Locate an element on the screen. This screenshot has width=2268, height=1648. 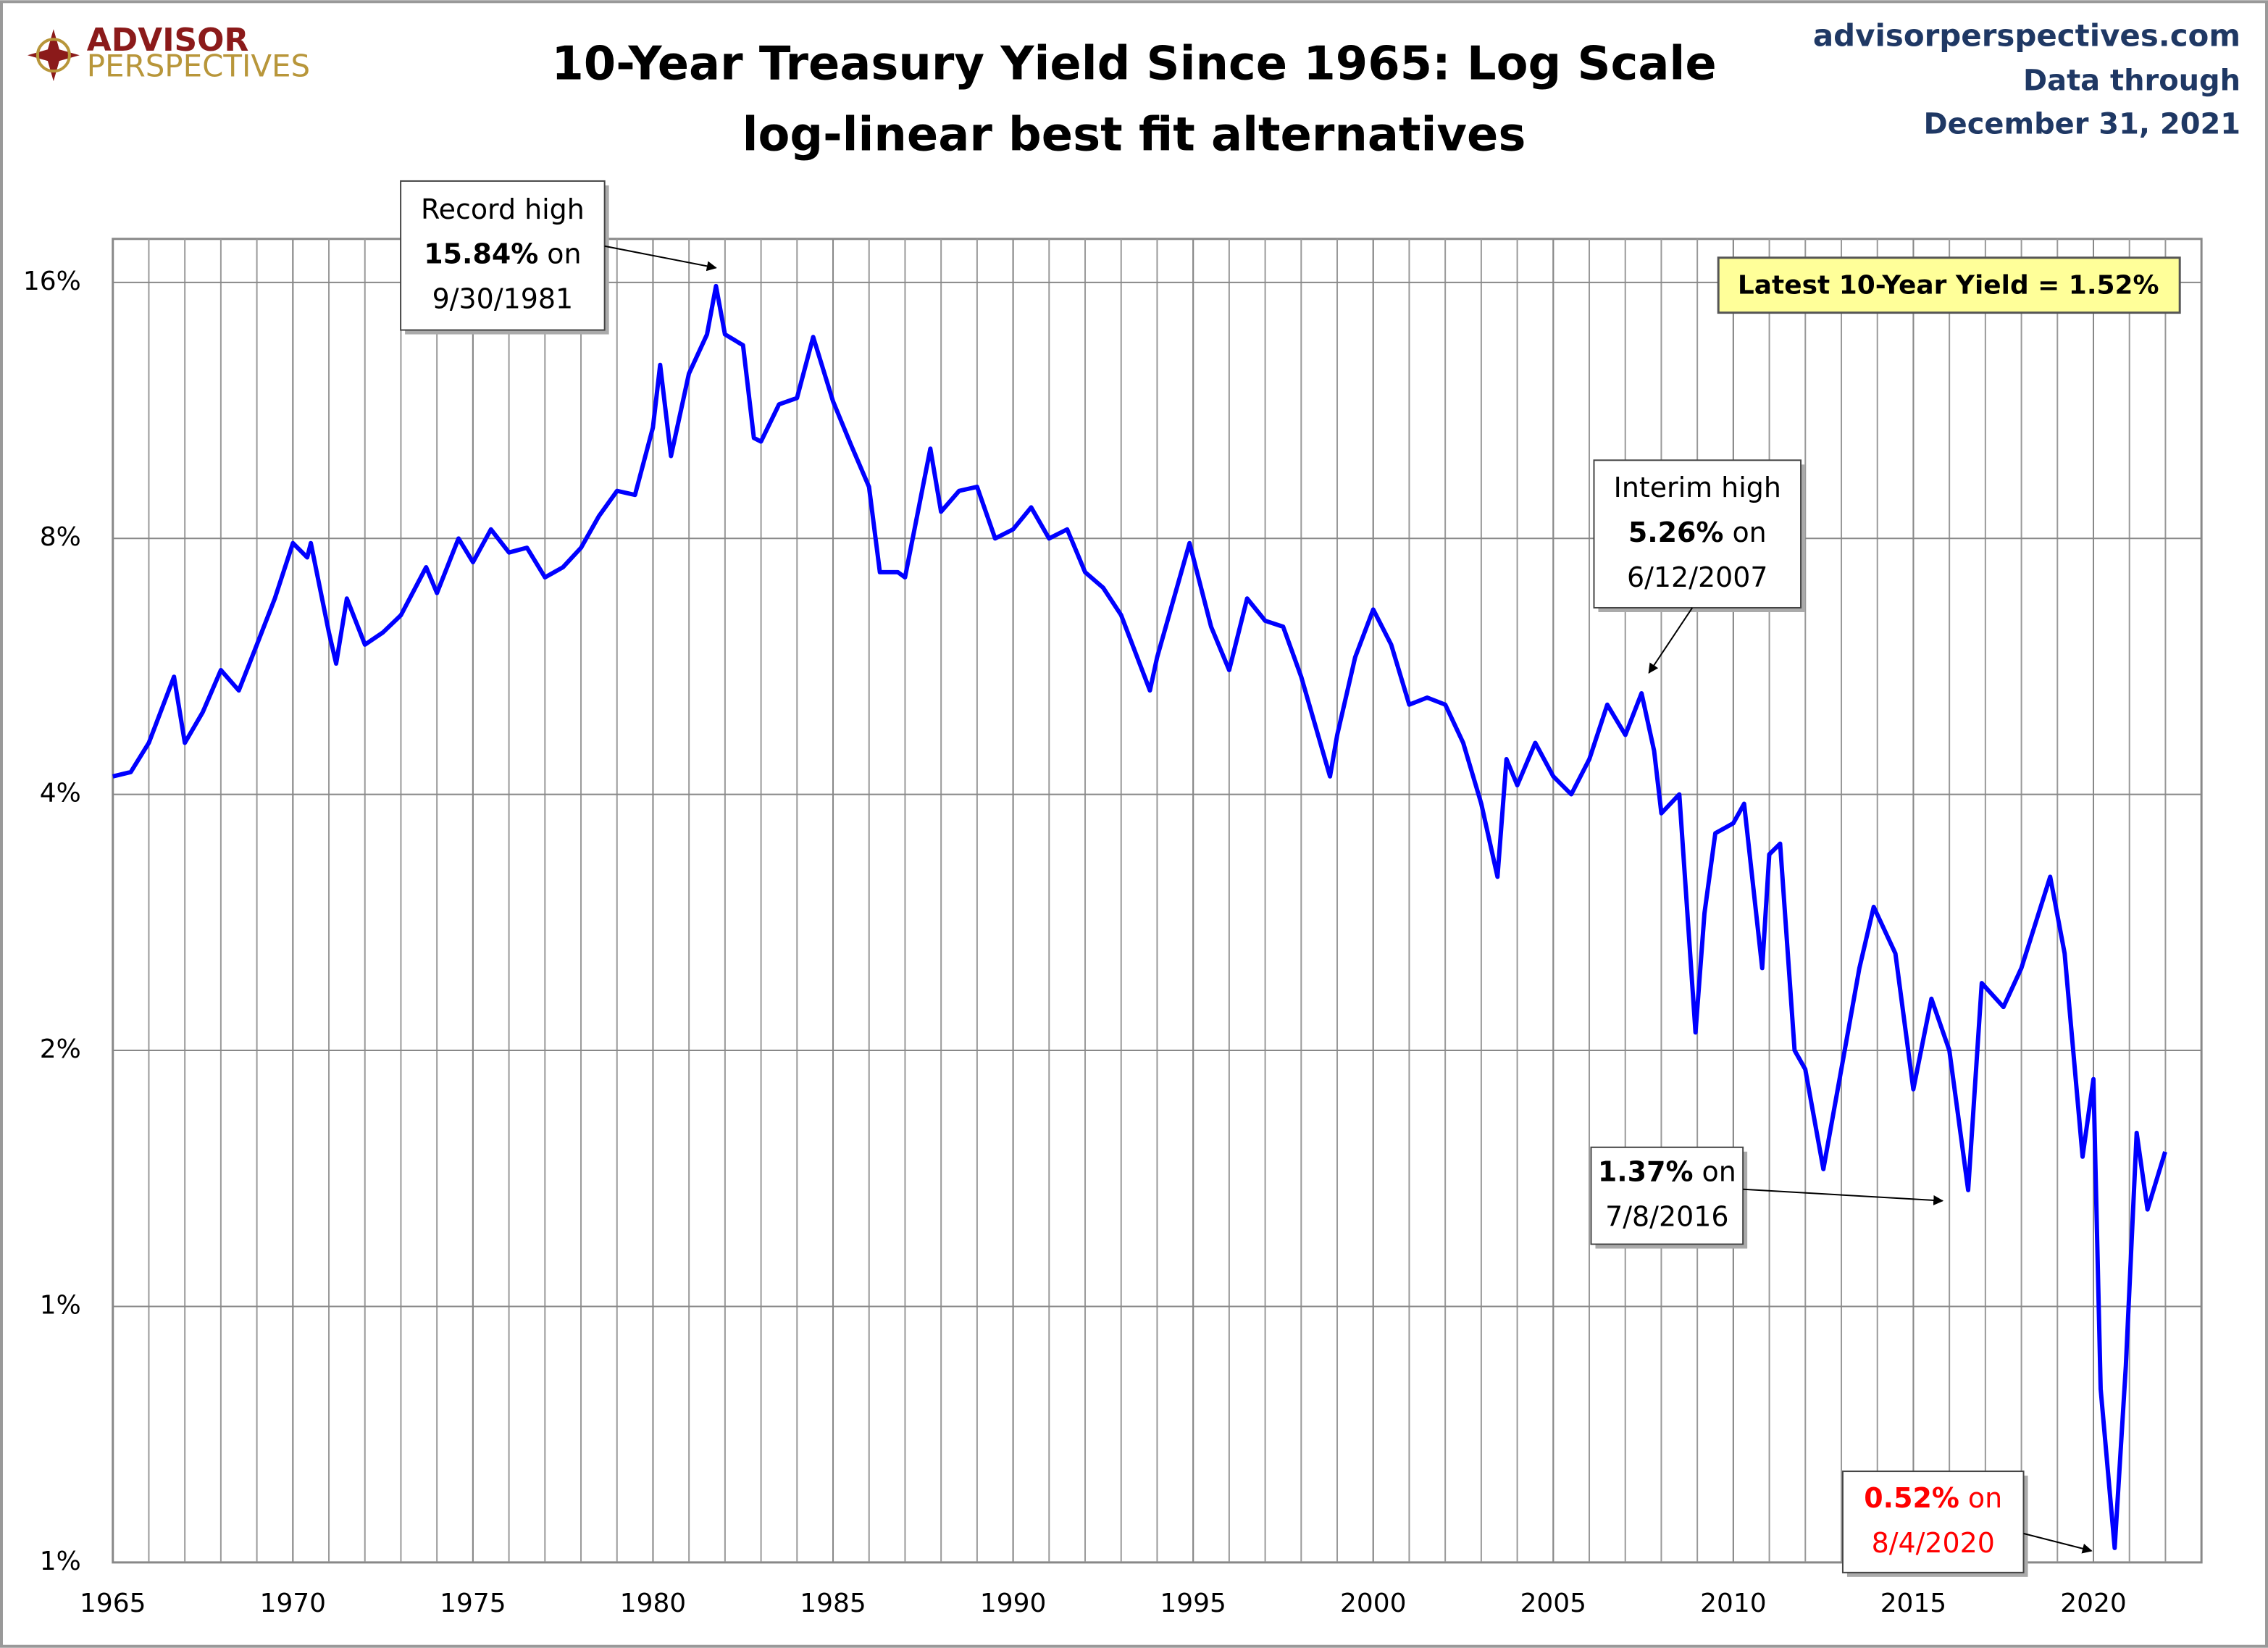
callout-box is located at coordinates (1949, 285).